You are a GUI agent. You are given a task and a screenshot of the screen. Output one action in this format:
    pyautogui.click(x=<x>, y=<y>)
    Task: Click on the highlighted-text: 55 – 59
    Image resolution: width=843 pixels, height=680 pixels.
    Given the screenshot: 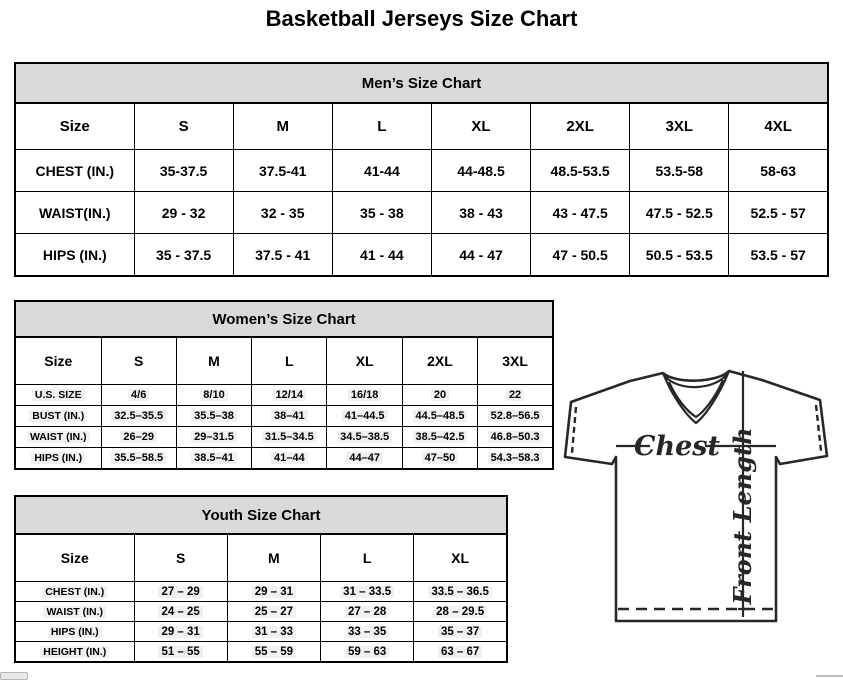 What is the action you would take?
    pyautogui.click(x=274, y=651)
    